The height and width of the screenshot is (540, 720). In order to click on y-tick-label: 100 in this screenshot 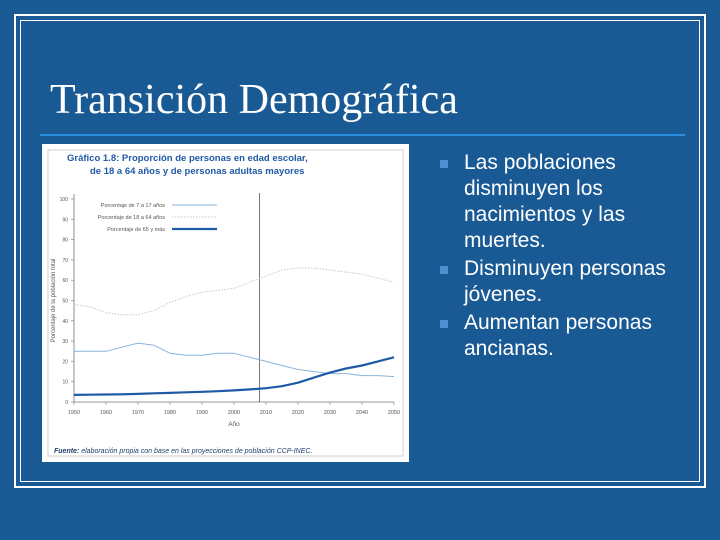, I will do `click(64, 200)`.